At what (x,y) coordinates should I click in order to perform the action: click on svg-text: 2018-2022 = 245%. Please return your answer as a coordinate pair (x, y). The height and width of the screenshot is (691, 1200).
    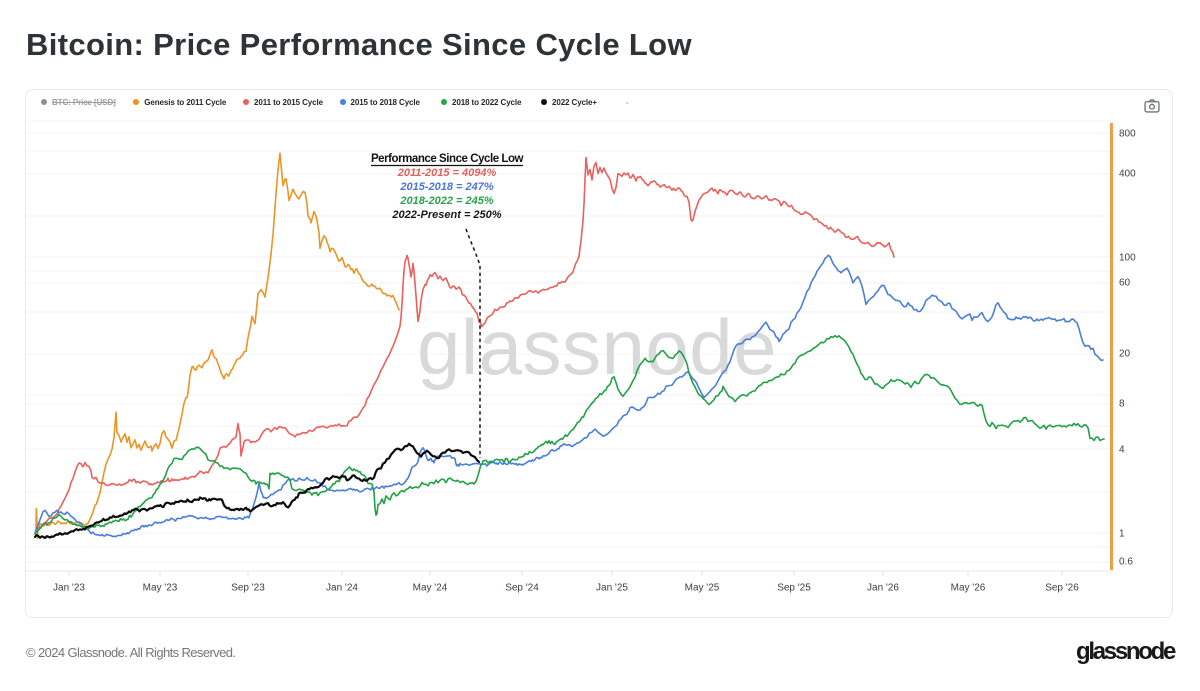
    Looking at the image, I should click on (446, 201).